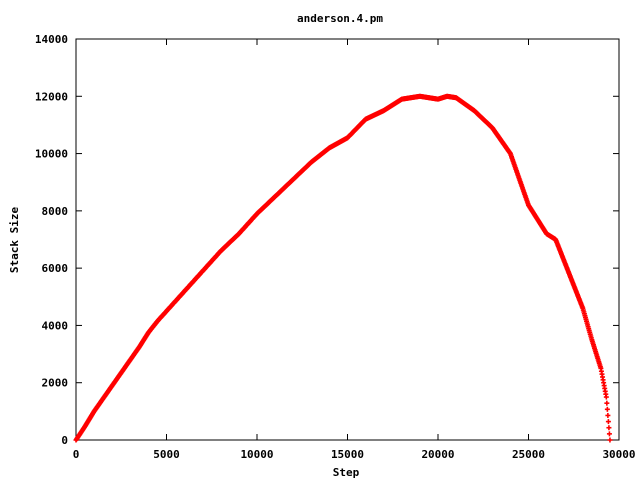  What do you see at coordinates (55, 325) in the screenshot?
I see `y-tick-label: 4000` at bounding box center [55, 325].